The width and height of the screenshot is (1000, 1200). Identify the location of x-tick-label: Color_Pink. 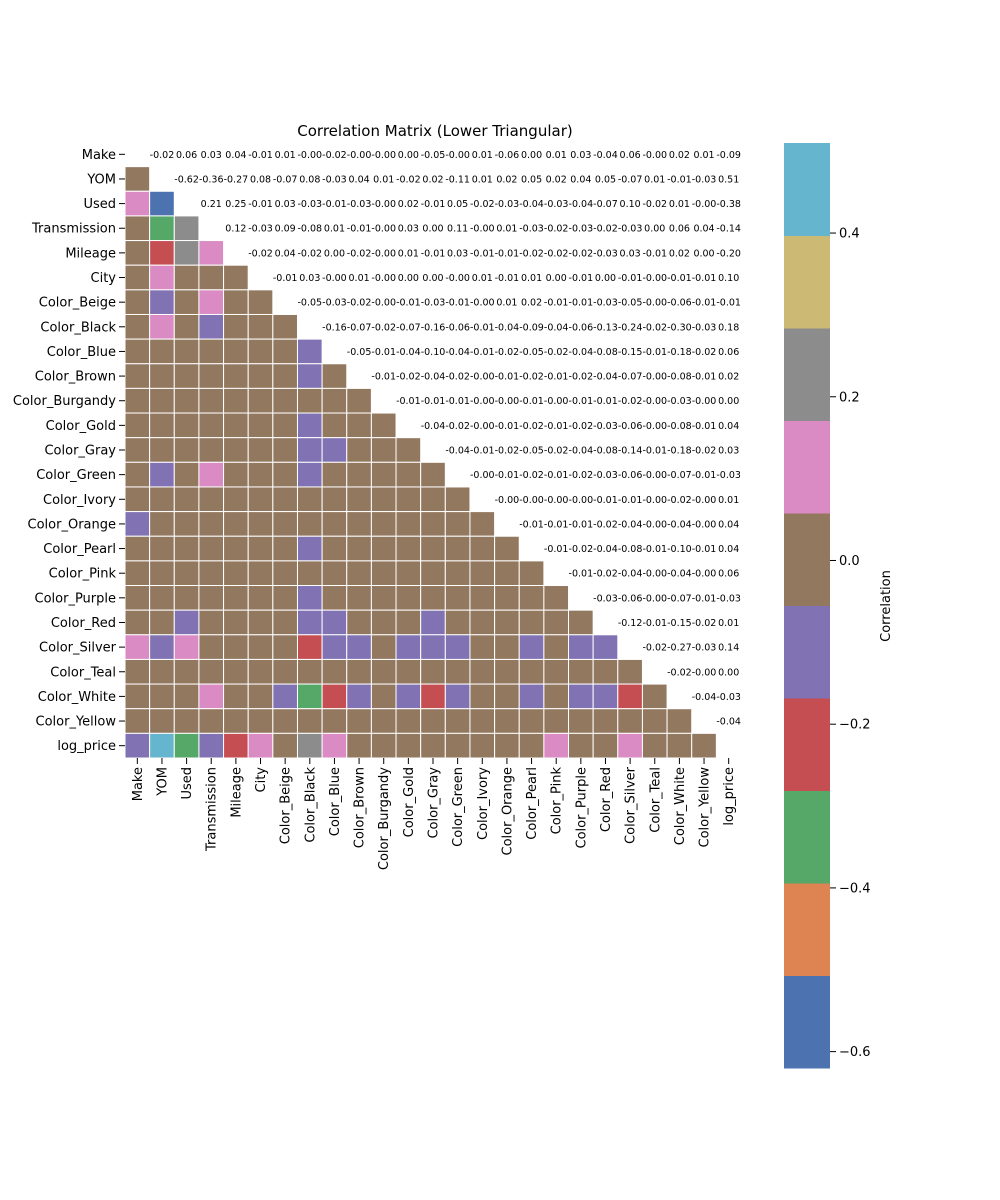
(557, 801).